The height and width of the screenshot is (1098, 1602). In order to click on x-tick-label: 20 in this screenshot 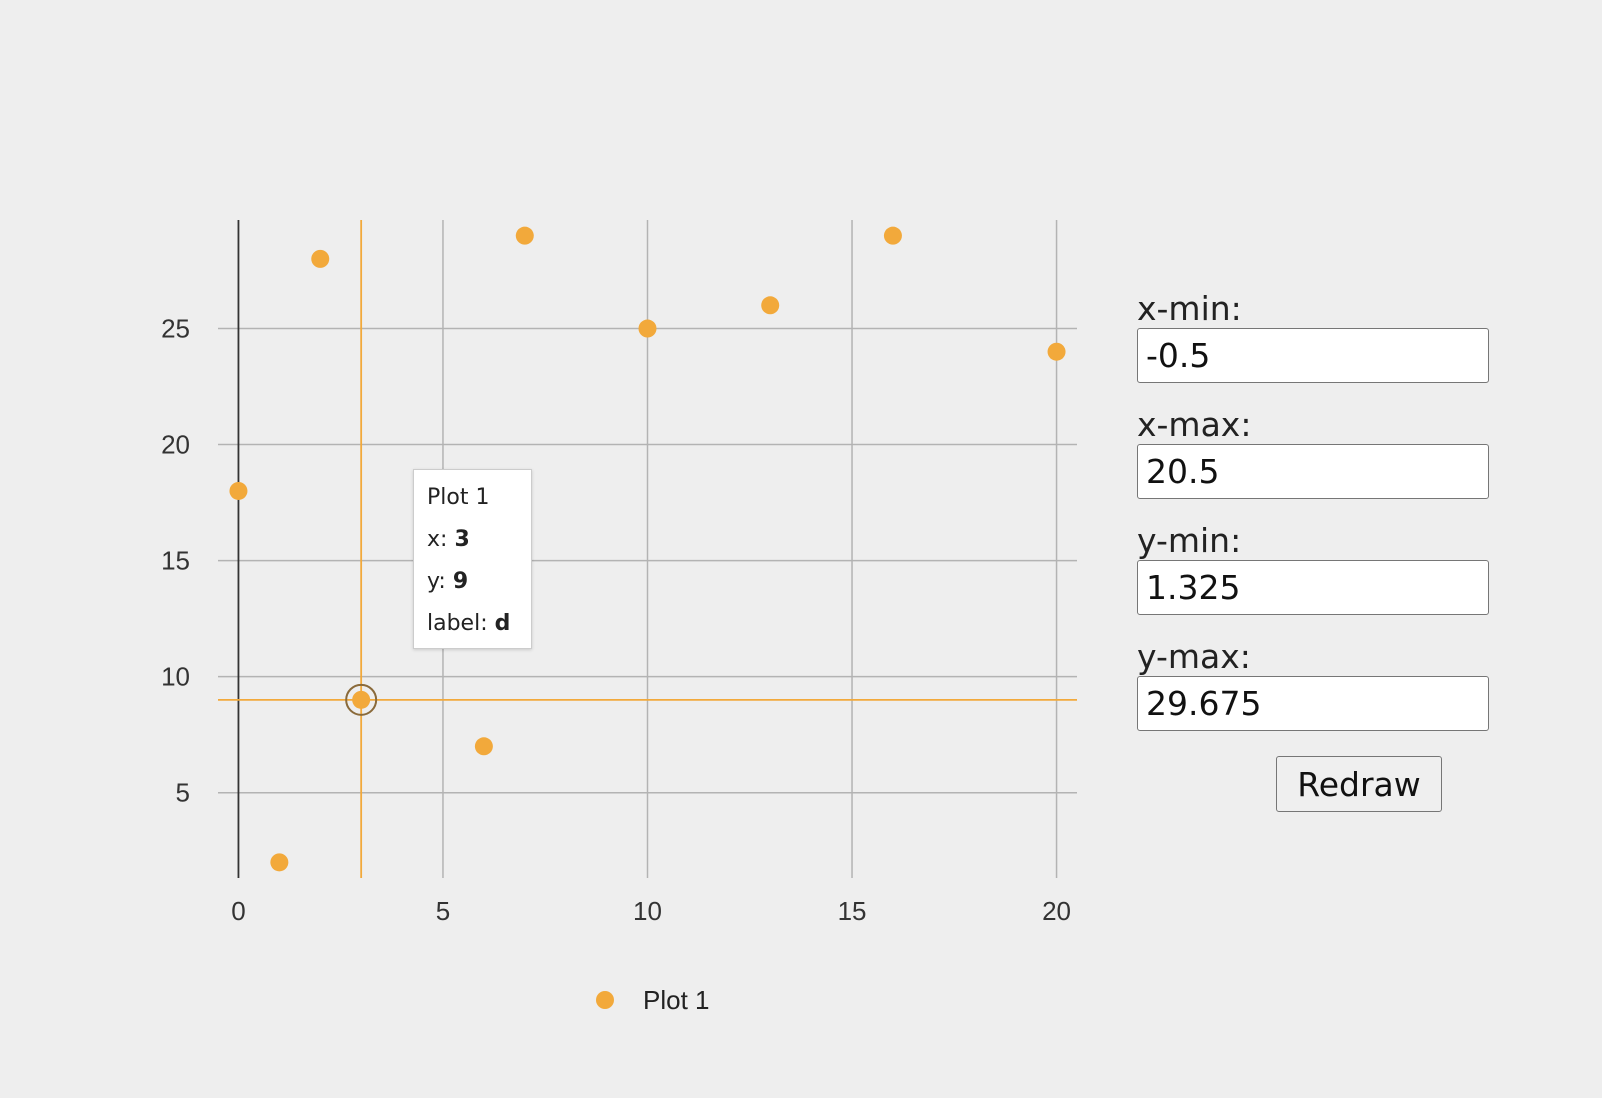, I will do `click(1056, 911)`.